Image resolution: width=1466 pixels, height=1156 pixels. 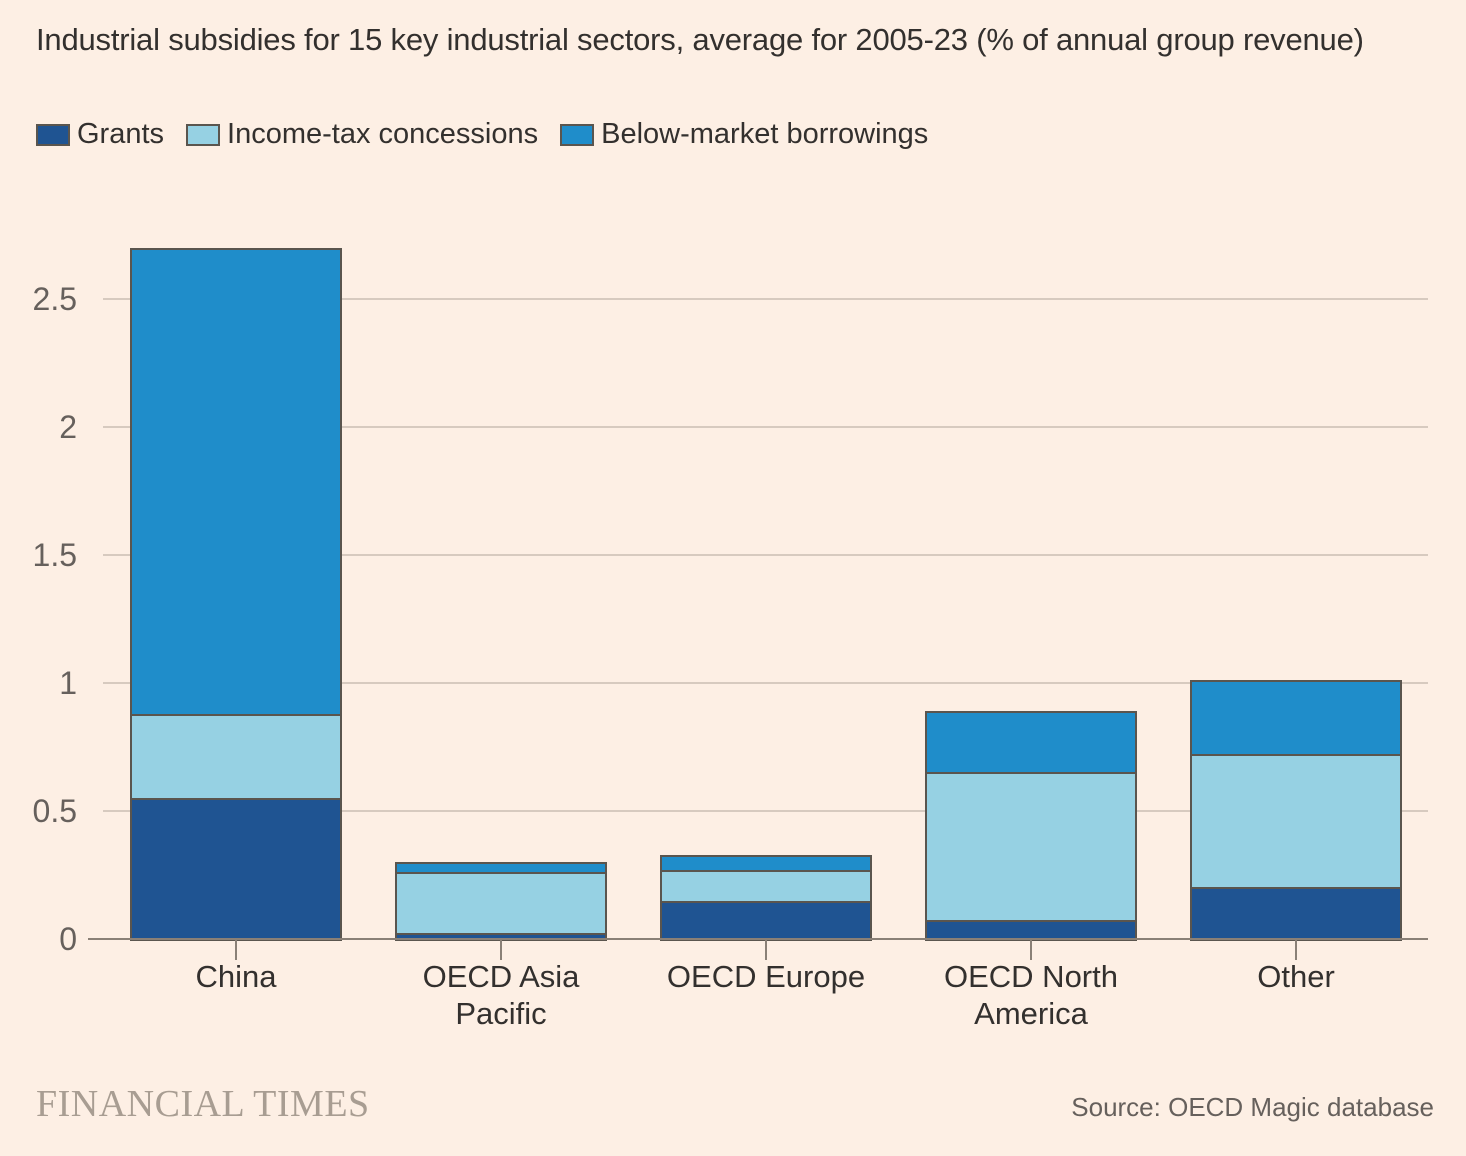 I want to click on bar-oecd-europe, so click(x=766, y=898).